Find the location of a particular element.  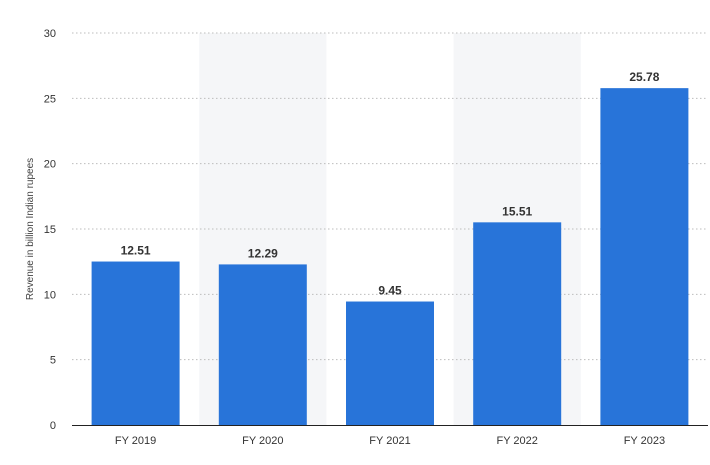

y-tick-label: 20 is located at coordinates (50, 165).